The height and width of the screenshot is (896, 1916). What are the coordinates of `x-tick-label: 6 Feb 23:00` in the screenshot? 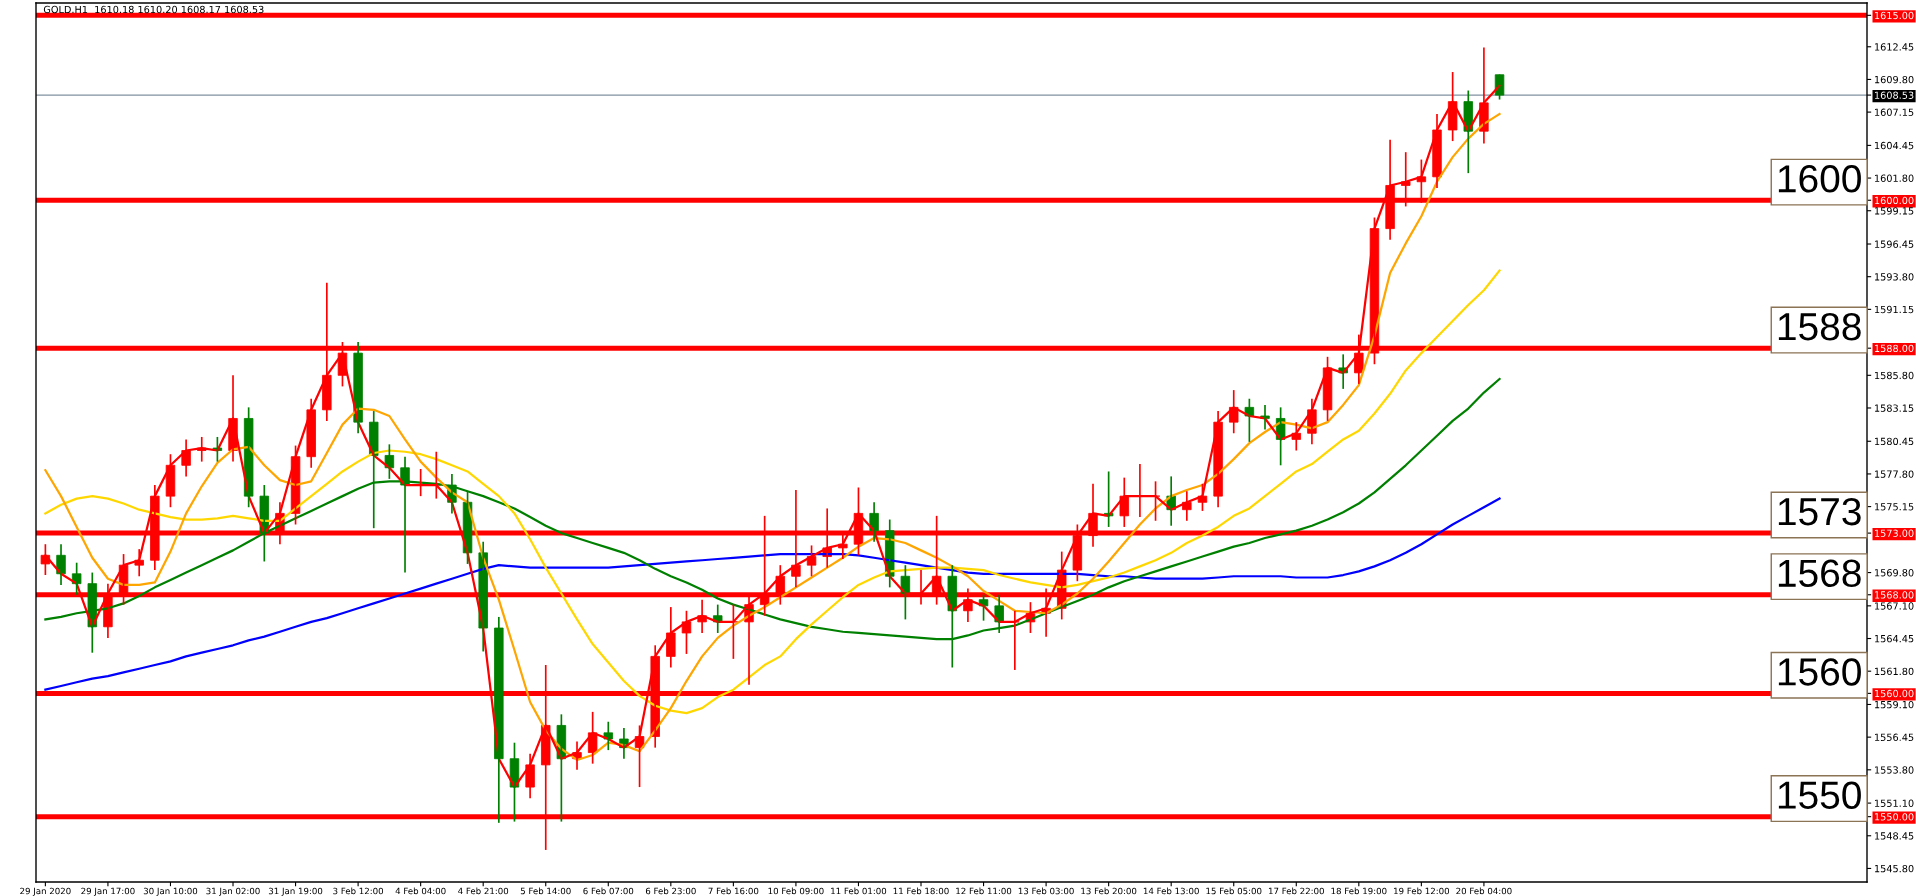 It's located at (670, 891).